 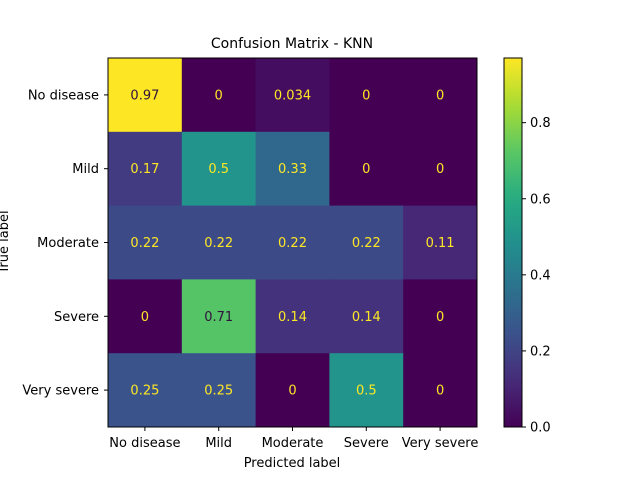 What do you see at coordinates (293, 443) in the screenshot?
I see `x-tick-label: Moderate` at bounding box center [293, 443].